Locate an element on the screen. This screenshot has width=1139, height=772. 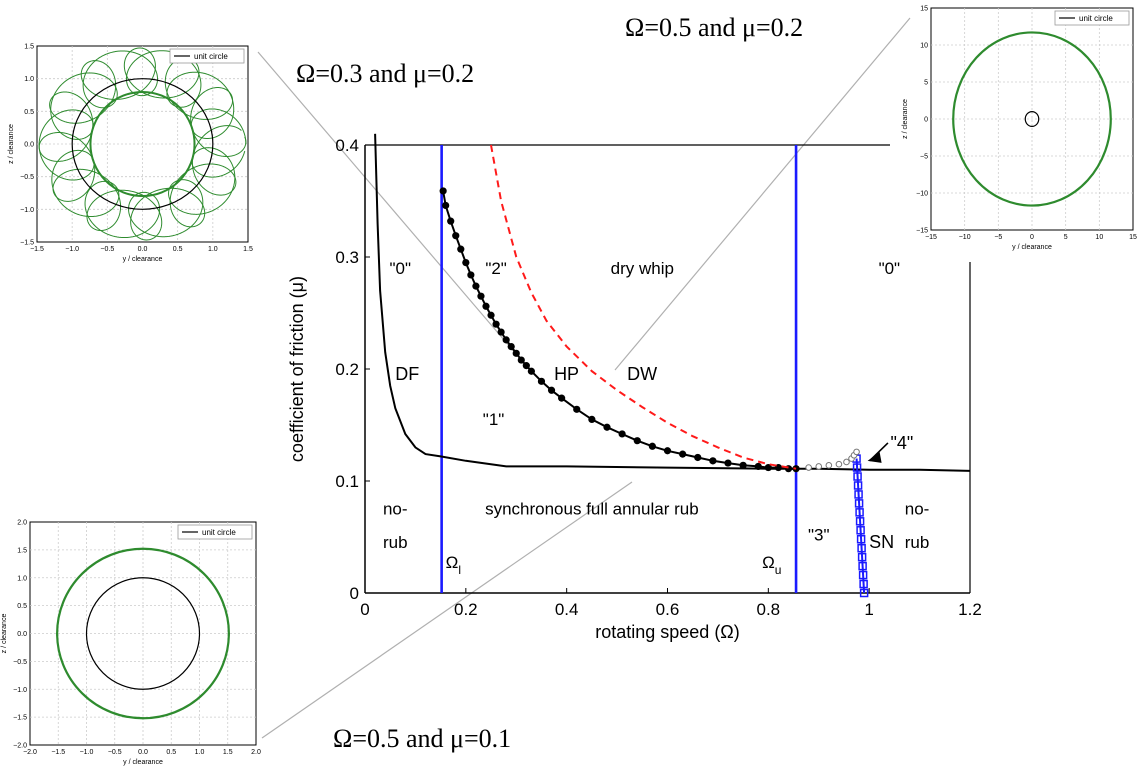
inset-y-axis-label: z / clearance is located at coordinates (11, 144).